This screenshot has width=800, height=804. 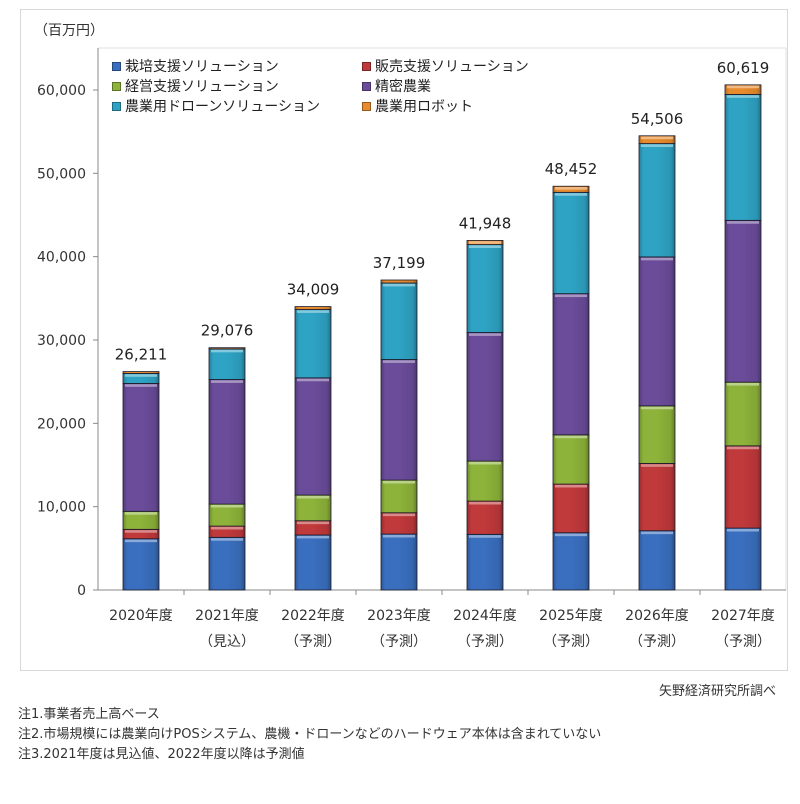 I want to click on x-tick-label: 2020年度, so click(x=141, y=616).